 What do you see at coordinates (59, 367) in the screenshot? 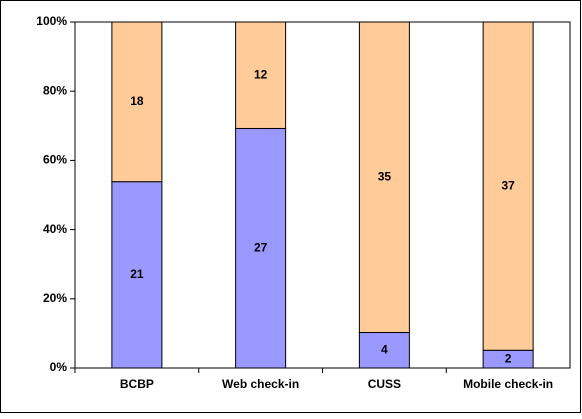
I see `y-tick-label: 0%` at bounding box center [59, 367].